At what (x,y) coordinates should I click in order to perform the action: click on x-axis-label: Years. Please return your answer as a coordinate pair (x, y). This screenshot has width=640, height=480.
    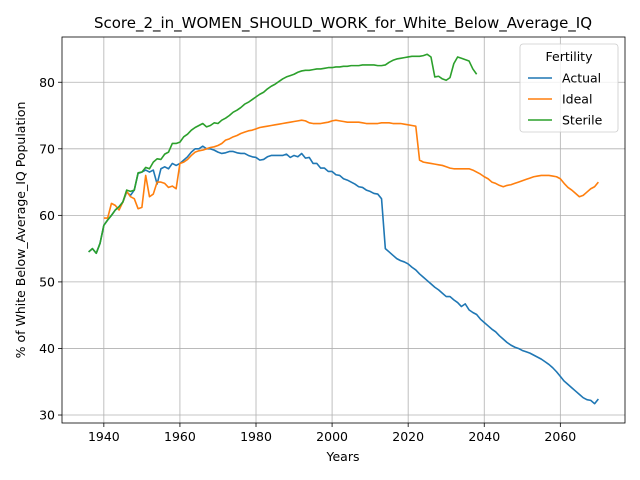
    Looking at the image, I should click on (343, 456).